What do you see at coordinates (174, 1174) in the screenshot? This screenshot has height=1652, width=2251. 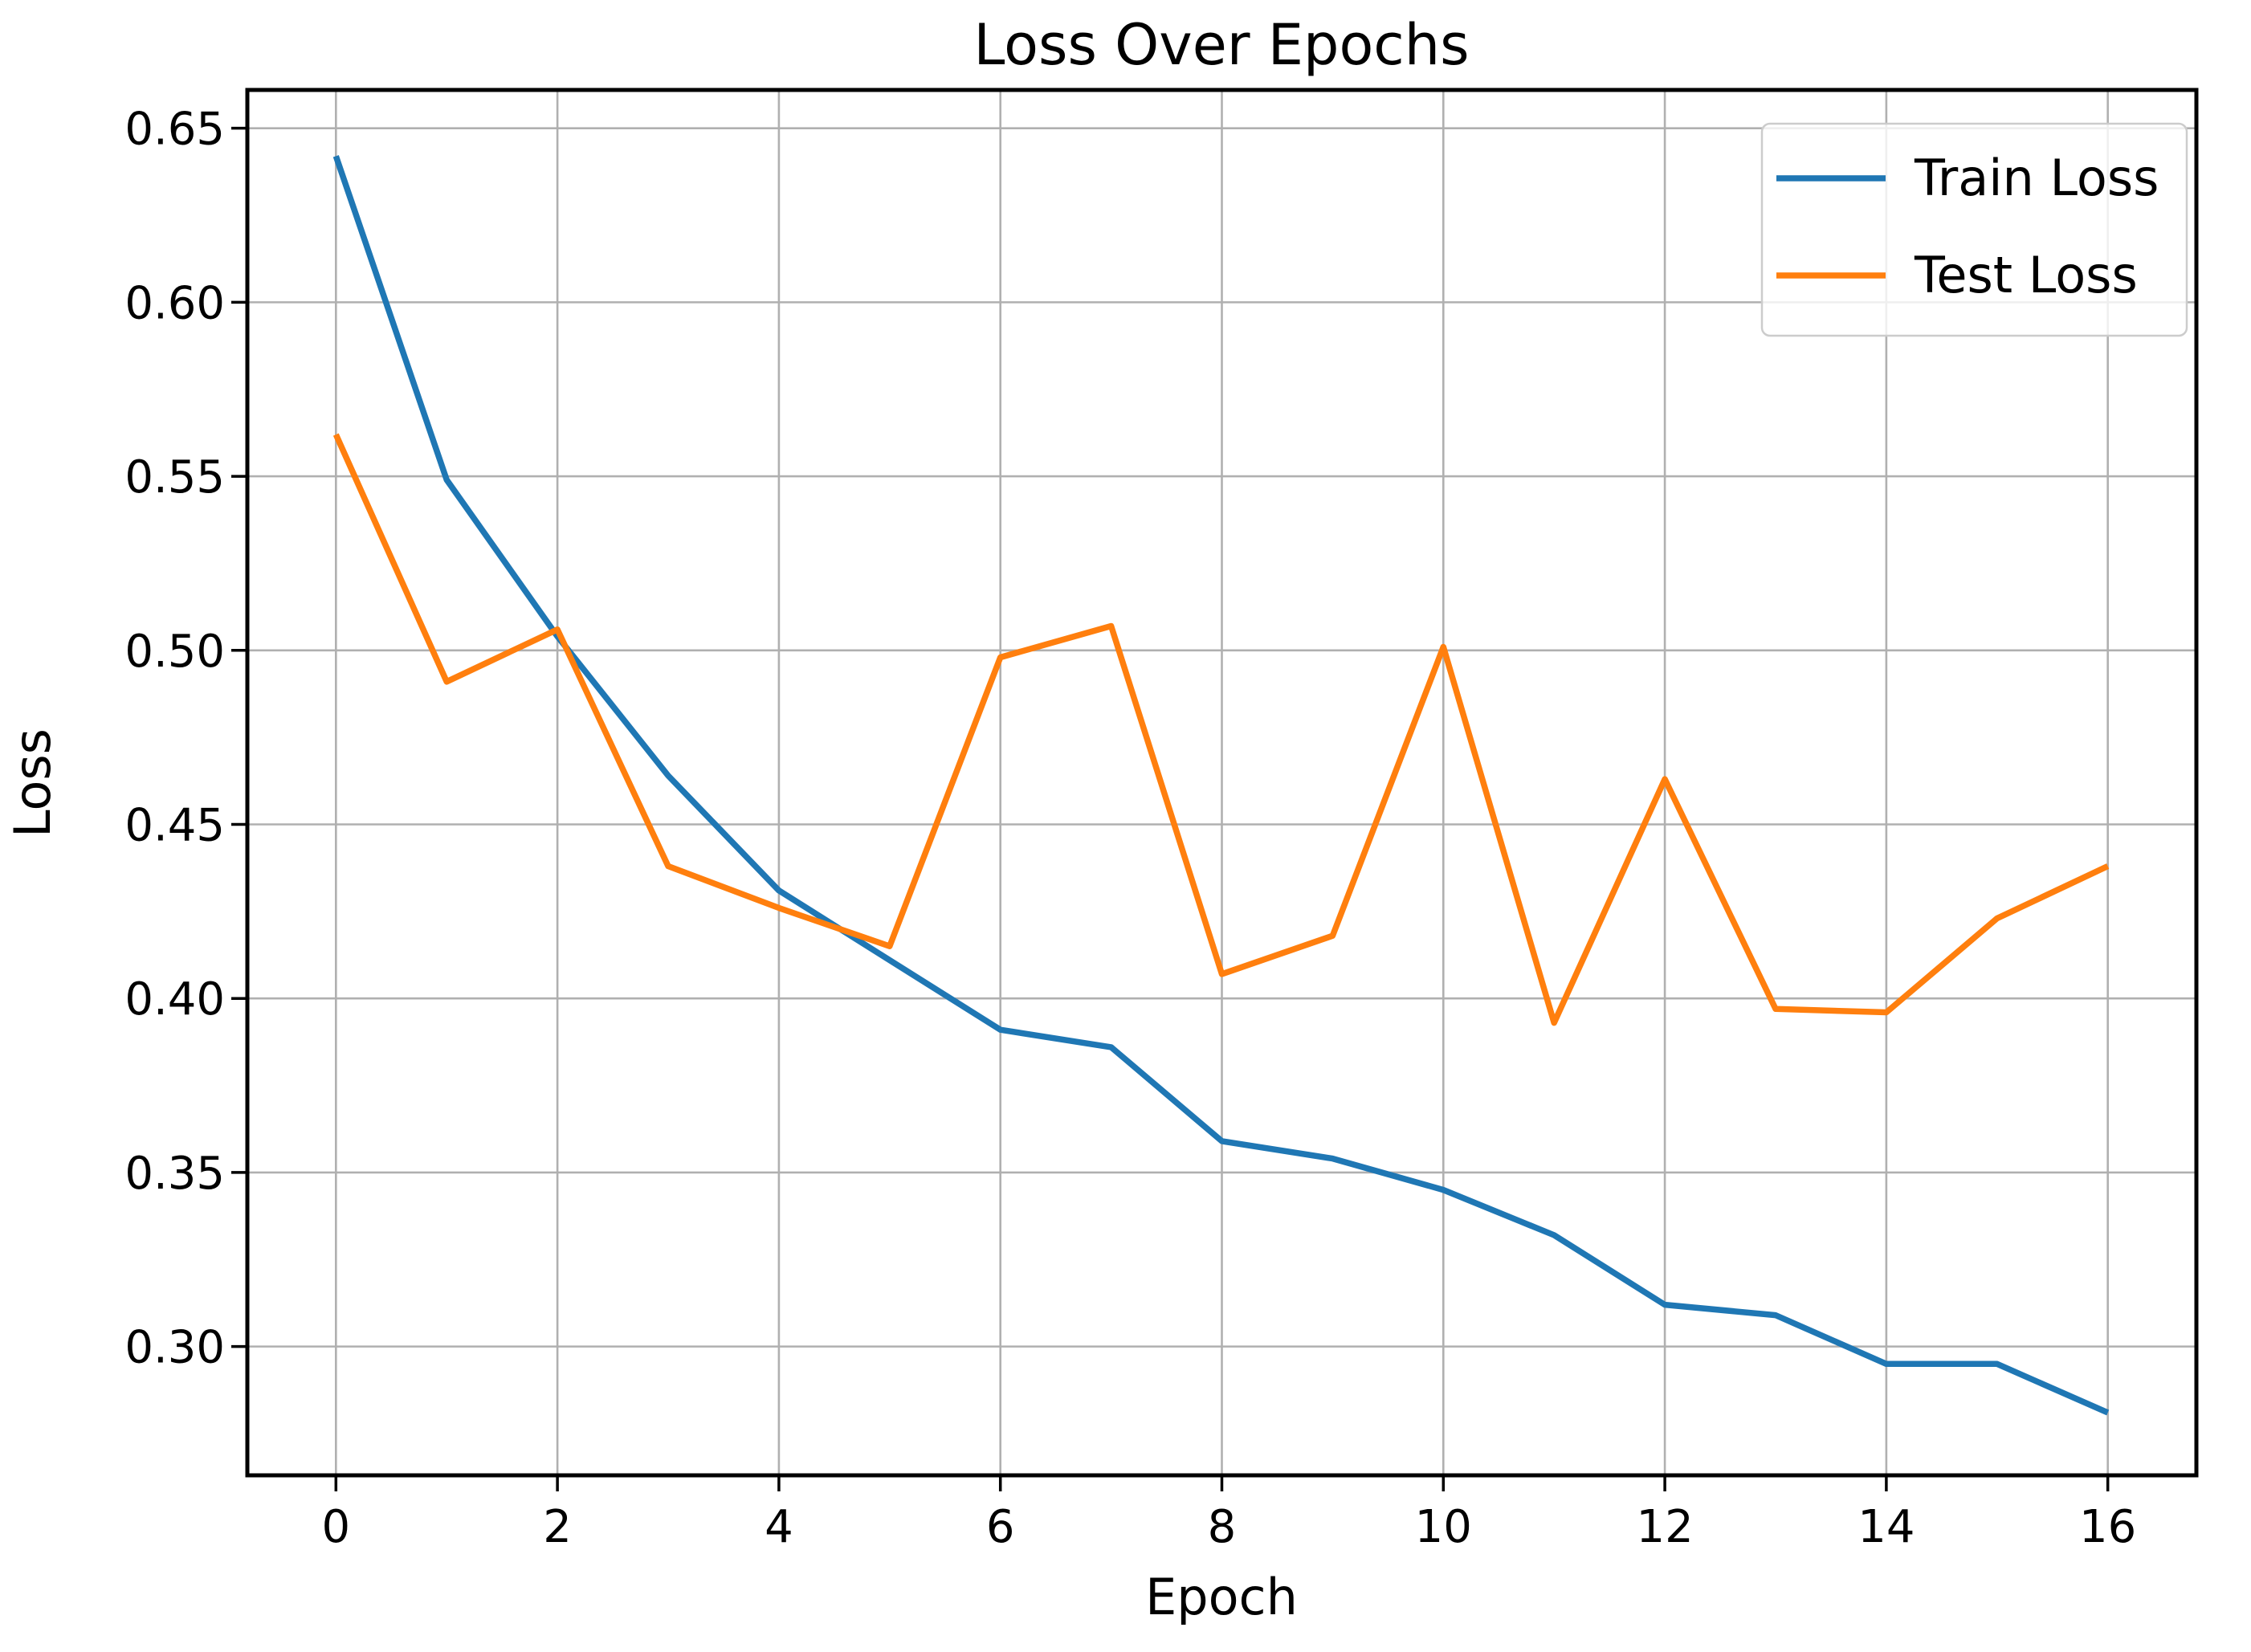 I see `y-tick-label-0.35: 0.35` at bounding box center [174, 1174].